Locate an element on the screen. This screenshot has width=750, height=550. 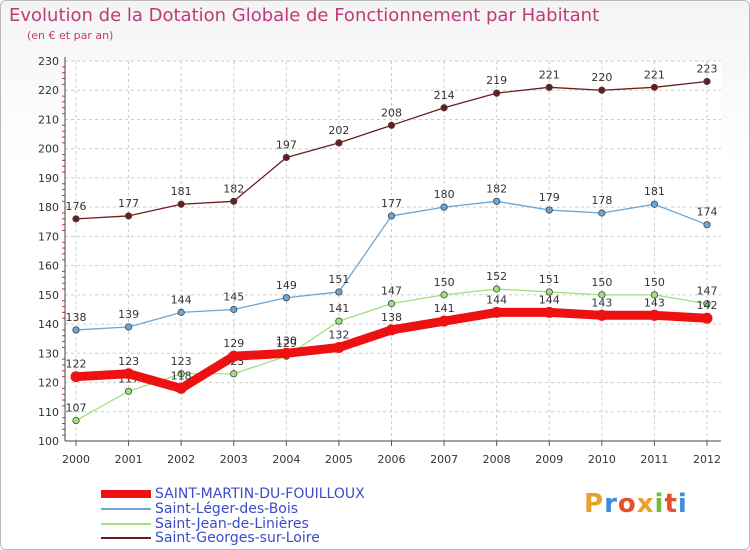
legend-swatch-saint-martin is located at coordinates (126, 494).